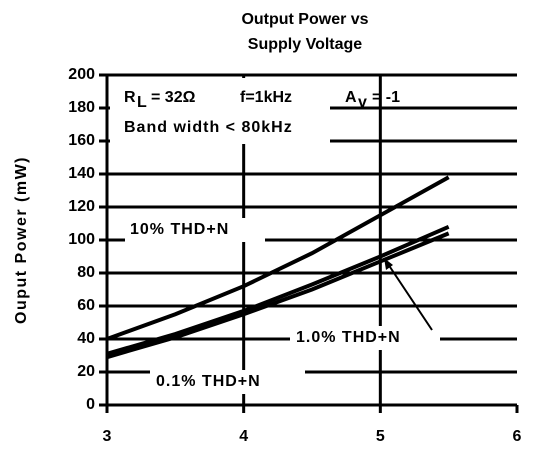  I want to click on y-tick-label: 20, so click(86, 371).